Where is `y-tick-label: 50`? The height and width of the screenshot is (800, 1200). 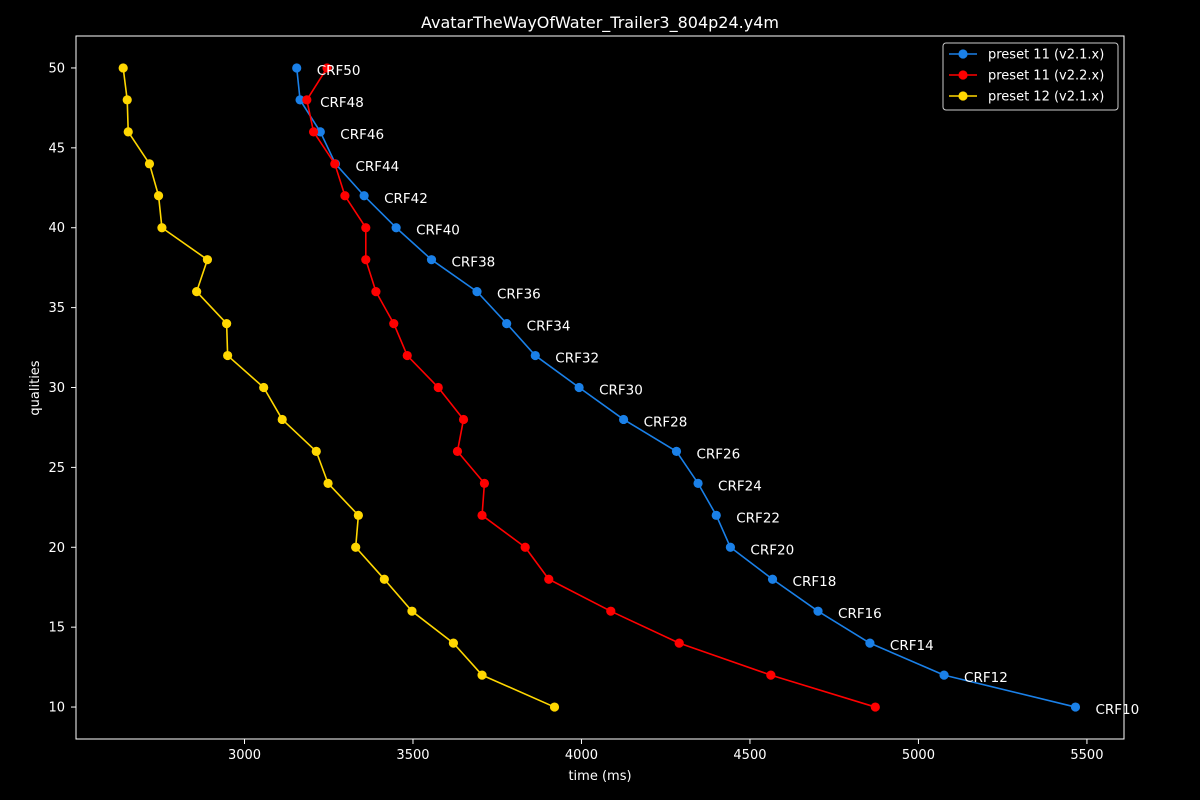
y-tick-label: 50 is located at coordinates (56, 68).